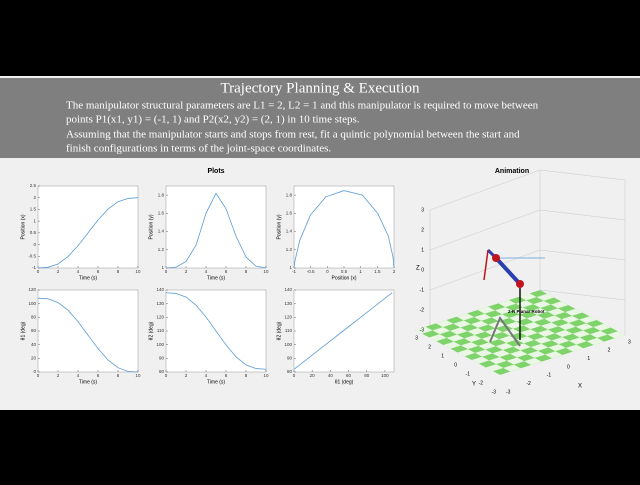 The width and height of the screenshot is (640, 485). What do you see at coordinates (34, 197) in the screenshot?
I see `y-tick-label: 2` at bounding box center [34, 197].